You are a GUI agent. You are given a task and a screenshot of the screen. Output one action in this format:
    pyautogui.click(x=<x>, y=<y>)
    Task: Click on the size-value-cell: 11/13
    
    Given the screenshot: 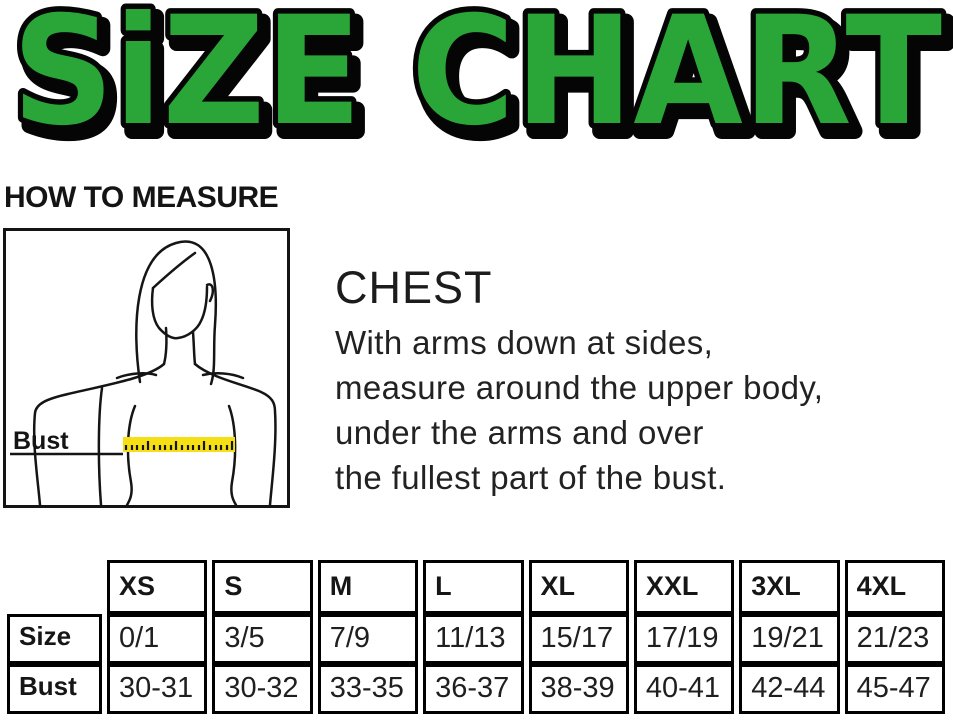 What is the action you would take?
    pyautogui.click(x=473, y=639)
    